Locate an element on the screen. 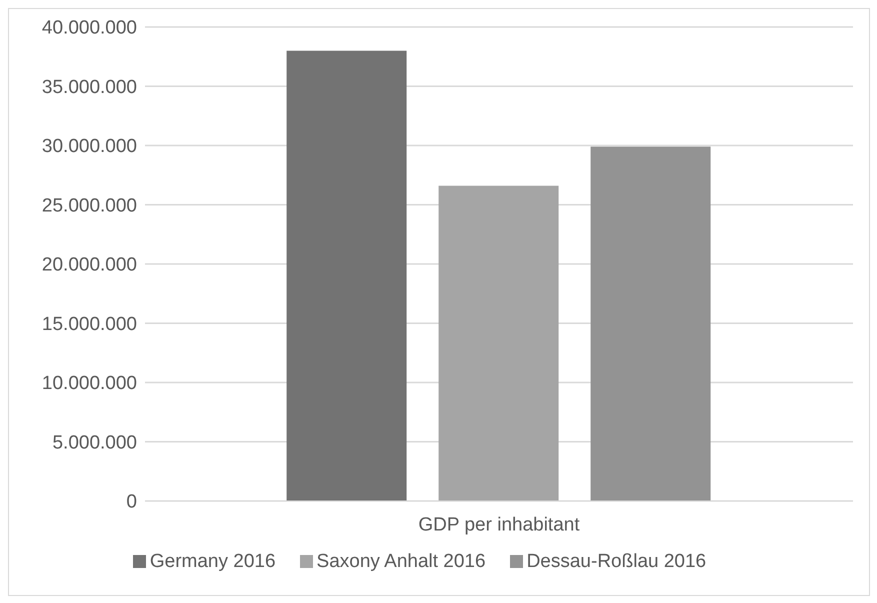 Image resolution: width=877 pixels, height=603 pixels. legend-label: Germany 2016 is located at coordinates (213, 561).